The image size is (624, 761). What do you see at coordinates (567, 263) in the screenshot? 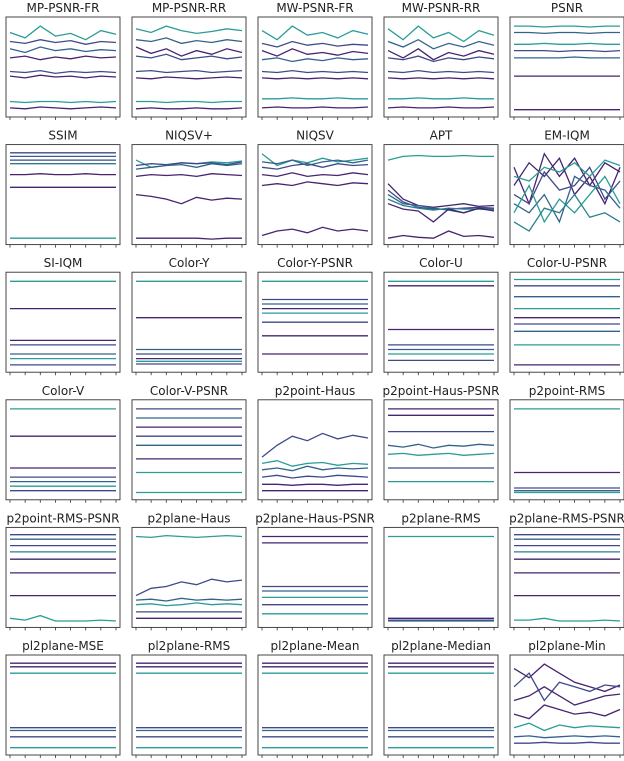
I see `panel-title: Color-U-PSNR` at bounding box center [567, 263].